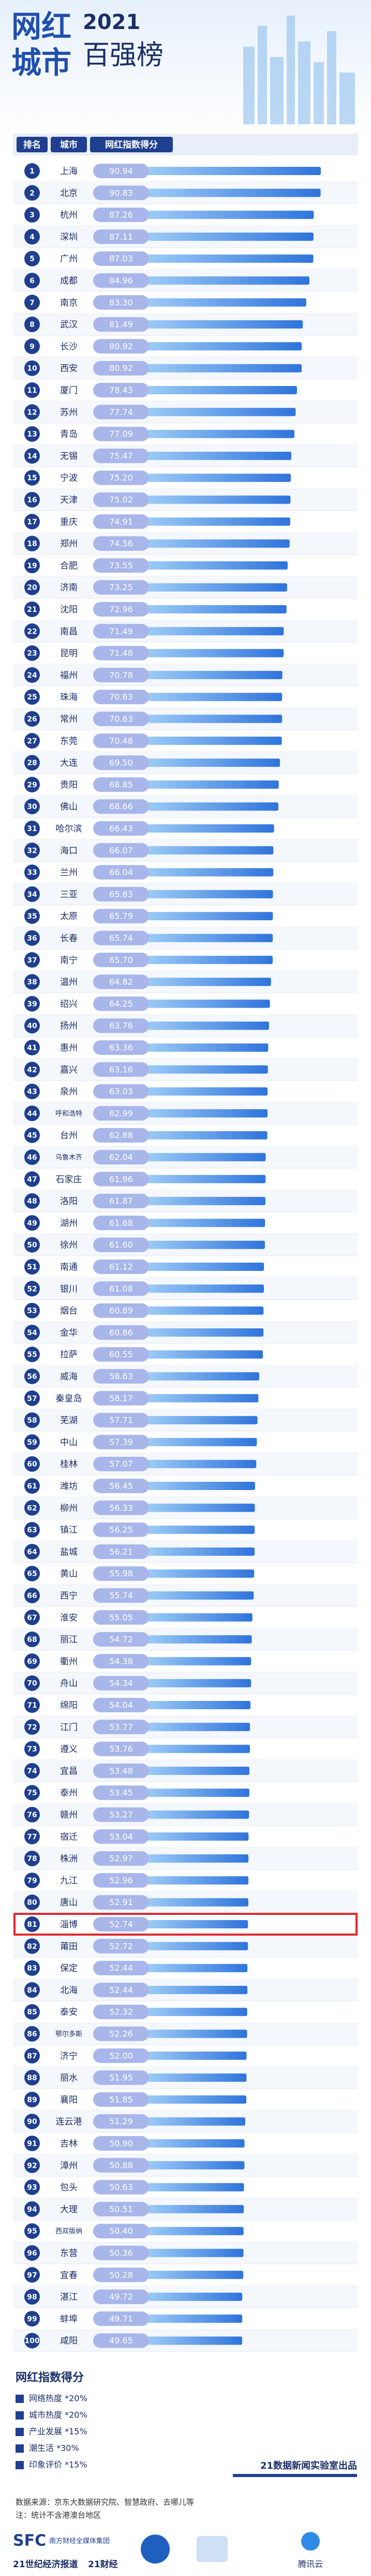  Describe the element at coordinates (121, 1771) in the screenshot. I see `value-label: 53.48` at that location.